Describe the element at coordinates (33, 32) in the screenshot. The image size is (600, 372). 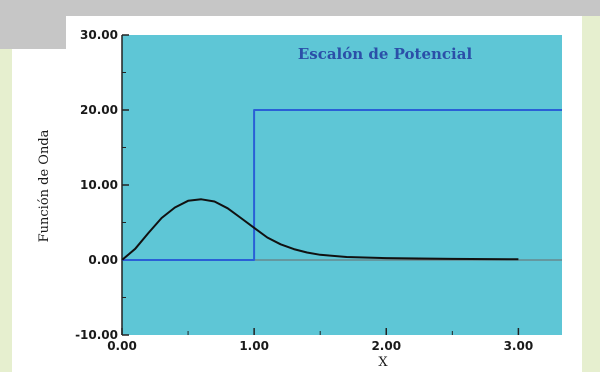
I see `corner-block` at that location.